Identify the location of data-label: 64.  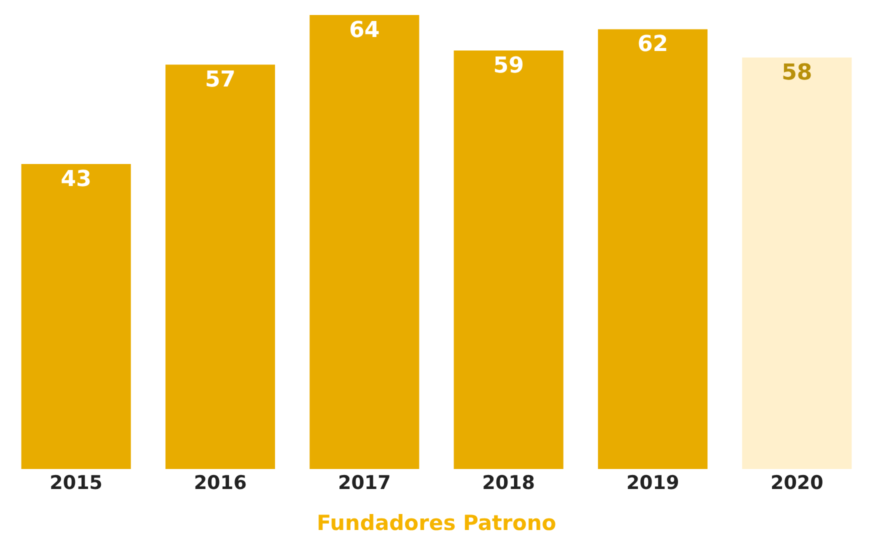
(364, 30).